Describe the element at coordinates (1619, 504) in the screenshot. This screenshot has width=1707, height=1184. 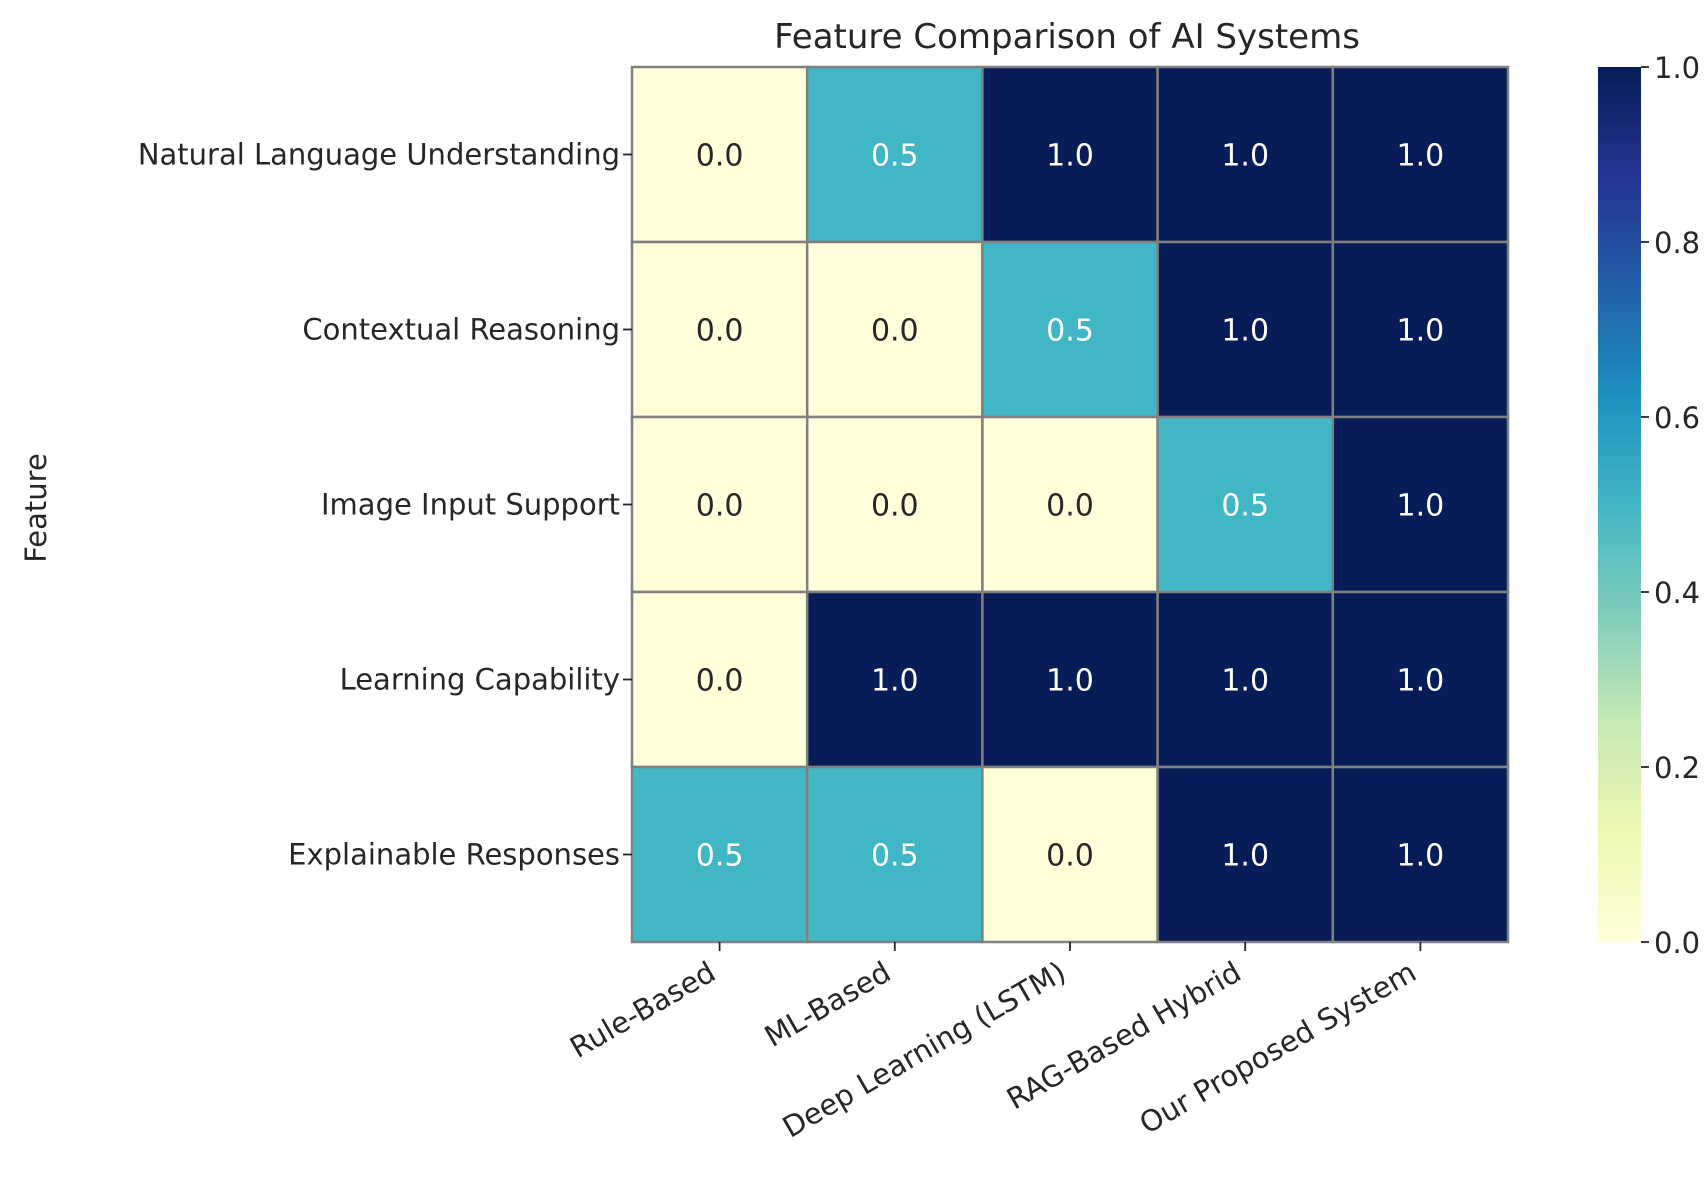
I see `colorbar-gradient` at that location.